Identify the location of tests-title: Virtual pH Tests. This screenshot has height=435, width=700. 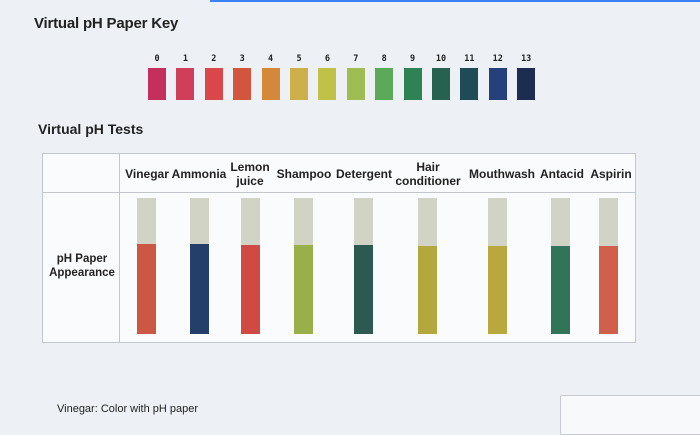
(91, 129).